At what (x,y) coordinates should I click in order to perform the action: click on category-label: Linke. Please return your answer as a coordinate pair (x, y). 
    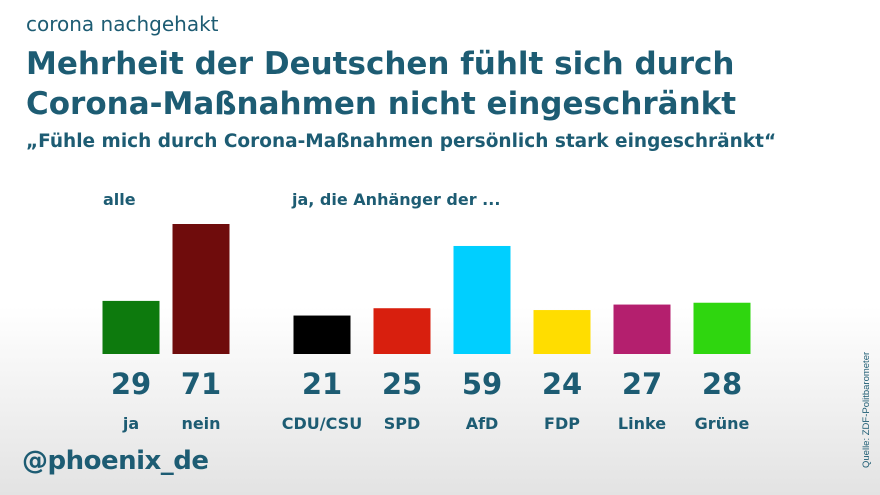
    Looking at the image, I should click on (642, 423).